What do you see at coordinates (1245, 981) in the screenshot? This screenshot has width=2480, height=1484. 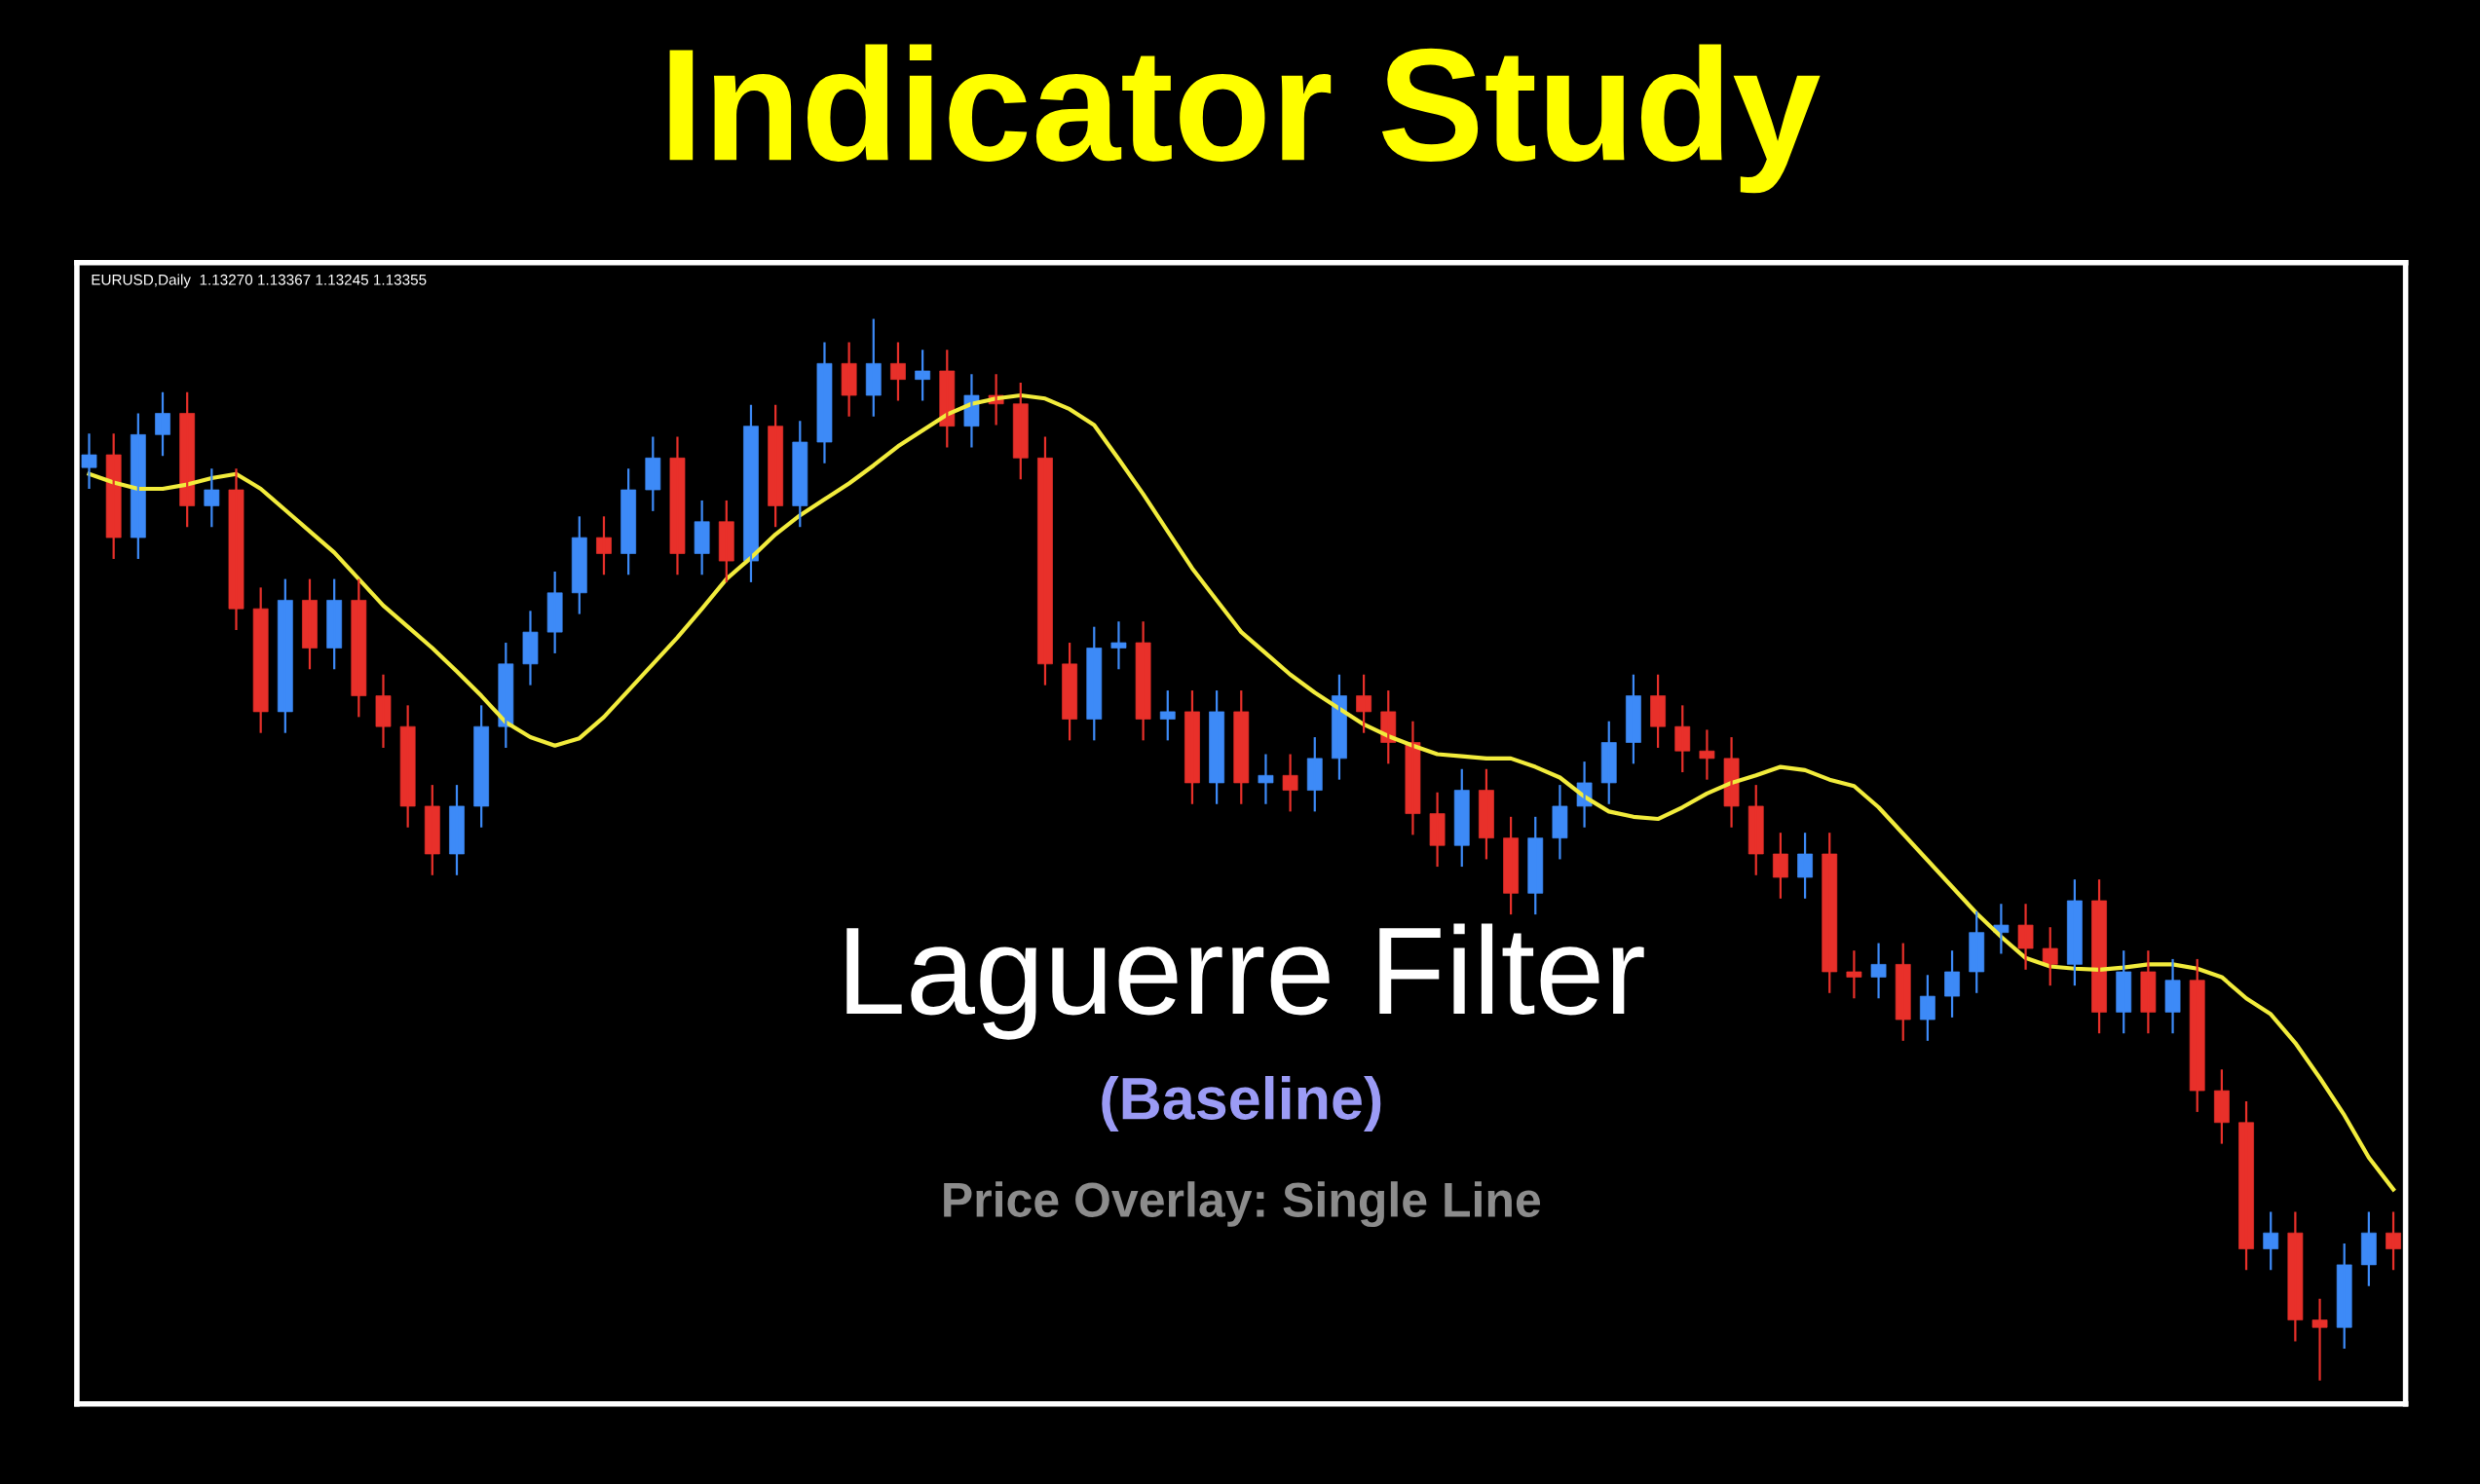 I see `annotation: Laguerre Filter` at bounding box center [1245, 981].